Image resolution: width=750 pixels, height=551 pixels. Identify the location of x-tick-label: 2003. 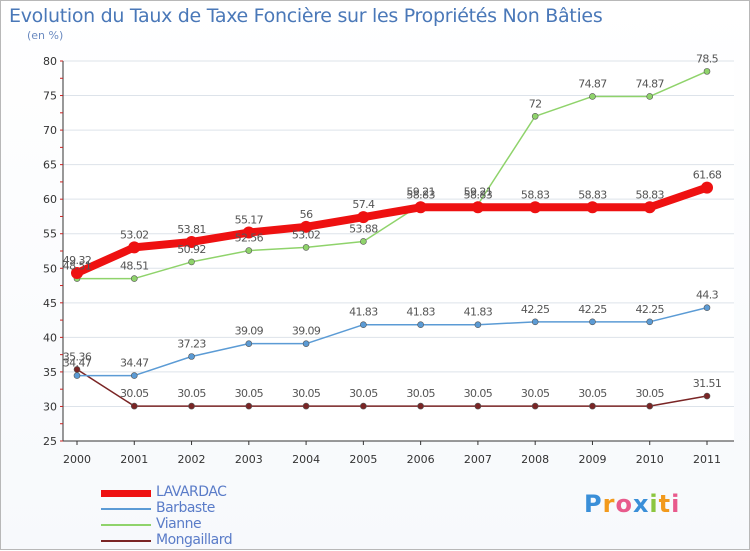
(249, 459).